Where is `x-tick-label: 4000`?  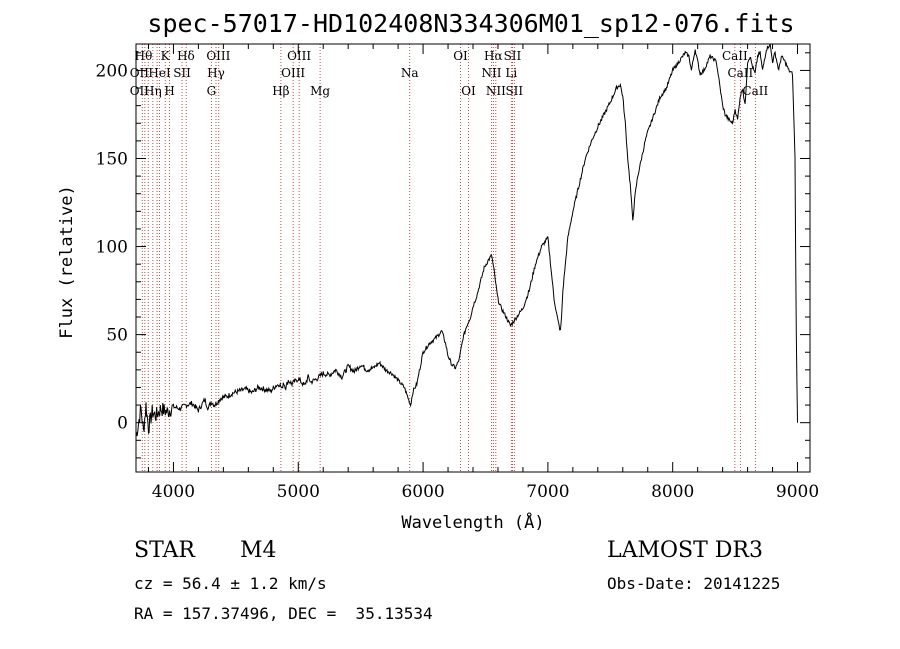
x-tick-label: 4000 is located at coordinates (173, 492).